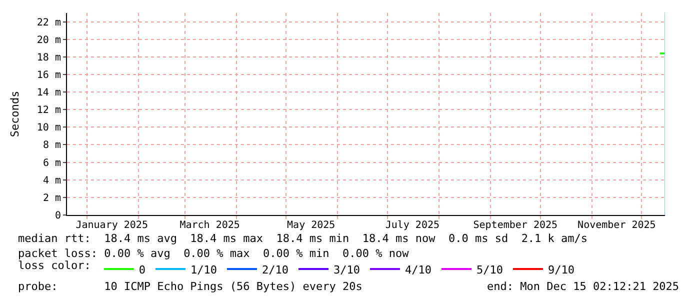 Image resolution: width=697 pixels, height=297 pixels. What do you see at coordinates (303, 238) in the screenshot?
I see `text: median rtt: 18.4 ms avg 18.4 ms max 18.4 ms min 18.4 ms now 0.0 ms sd 2.1 k am/s` at bounding box center [303, 238].